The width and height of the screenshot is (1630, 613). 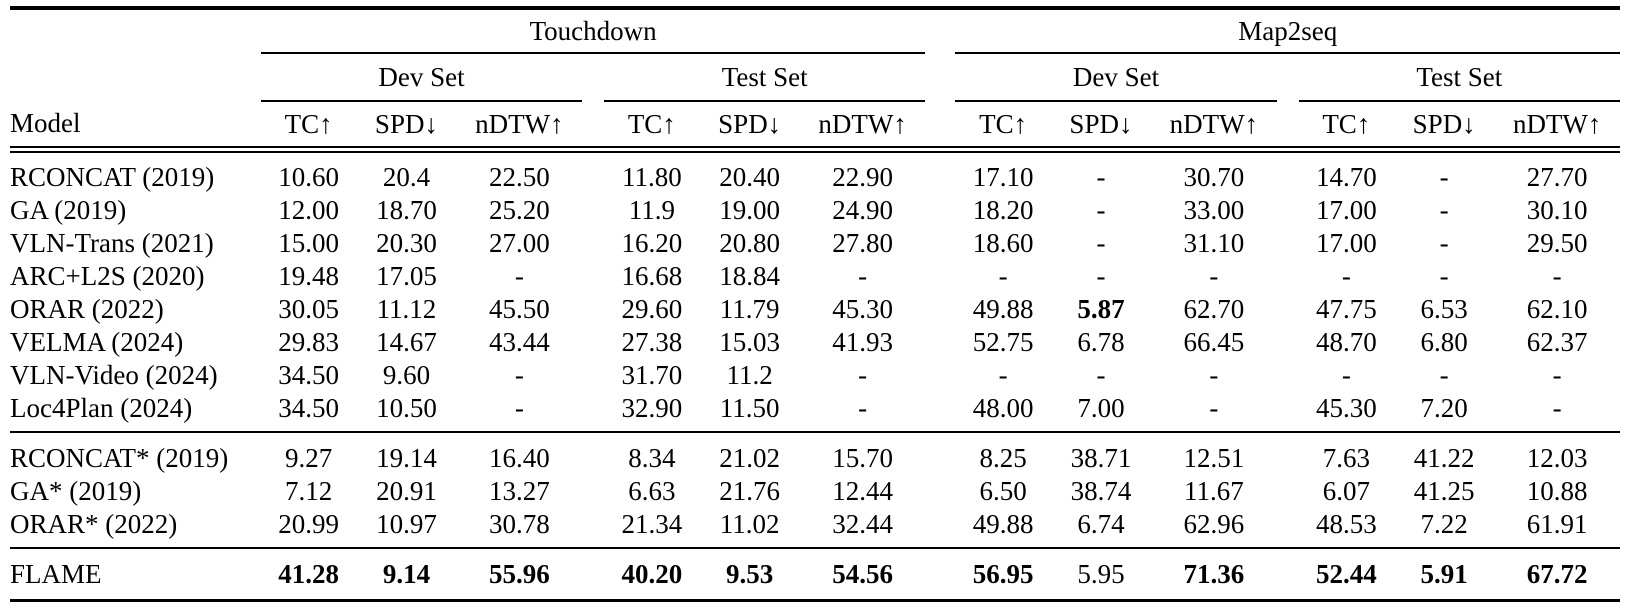 I want to click on metric-value: 62.37, so click(x=1557, y=342).